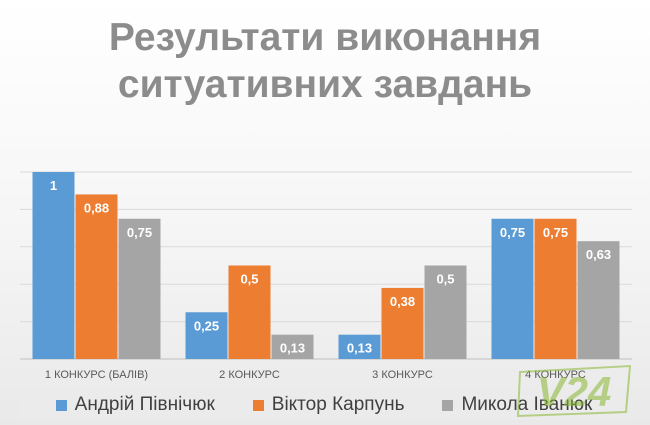  What do you see at coordinates (598, 254) in the screenshot?
I see `data-label: 0,63` at bounding box center [598, 254].